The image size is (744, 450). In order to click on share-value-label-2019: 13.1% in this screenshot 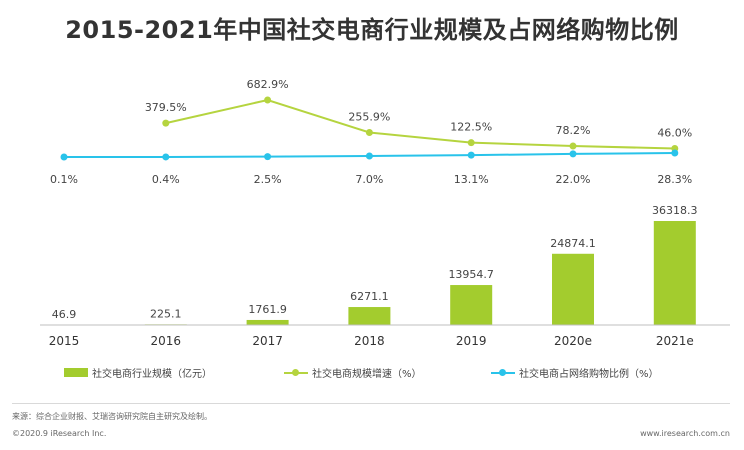, I will do `click(471, 179)`.